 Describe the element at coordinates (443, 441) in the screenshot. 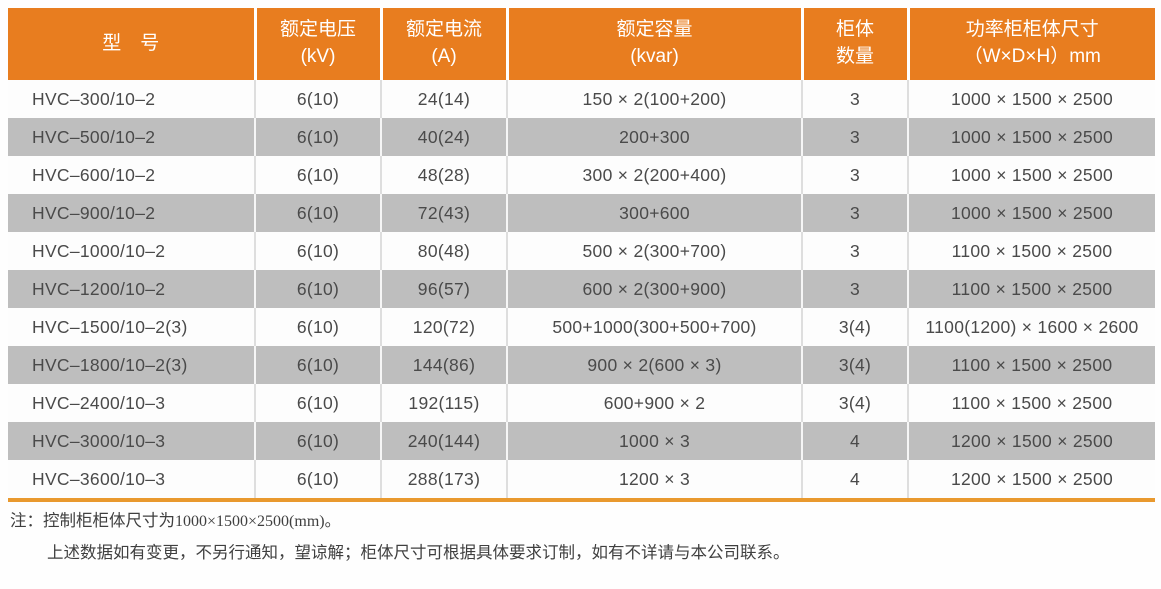

I see `cell-rated-current: 240(144)` at that location.